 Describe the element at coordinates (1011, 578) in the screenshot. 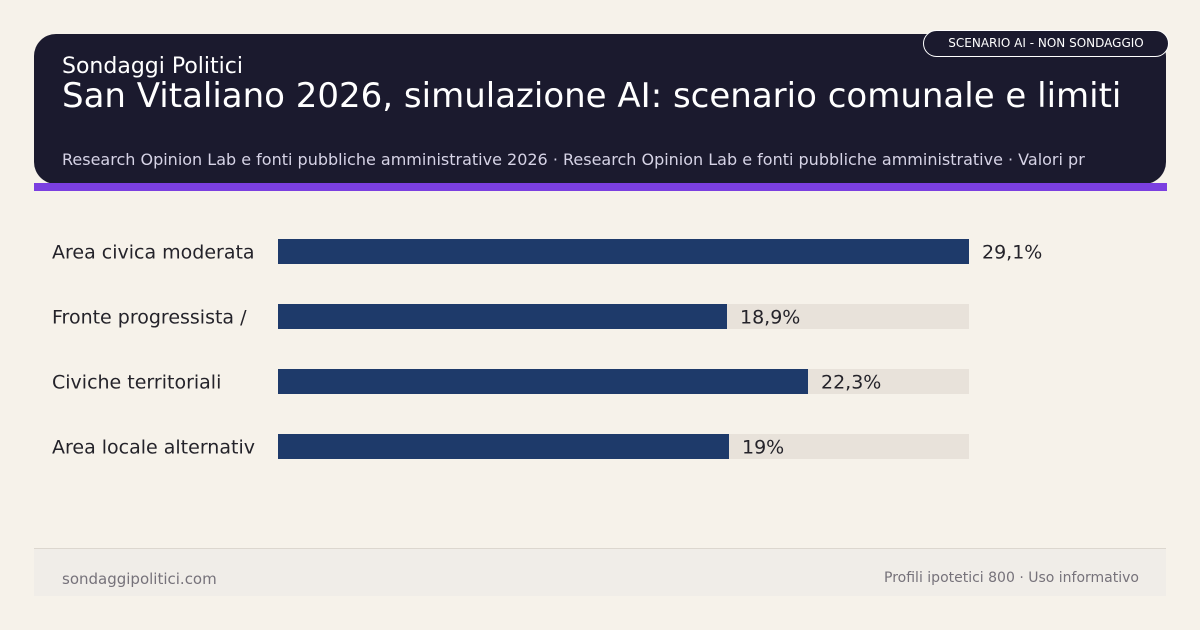

I see `footer-note: Profili ipotetici 800 · Uso informativo` at that location.